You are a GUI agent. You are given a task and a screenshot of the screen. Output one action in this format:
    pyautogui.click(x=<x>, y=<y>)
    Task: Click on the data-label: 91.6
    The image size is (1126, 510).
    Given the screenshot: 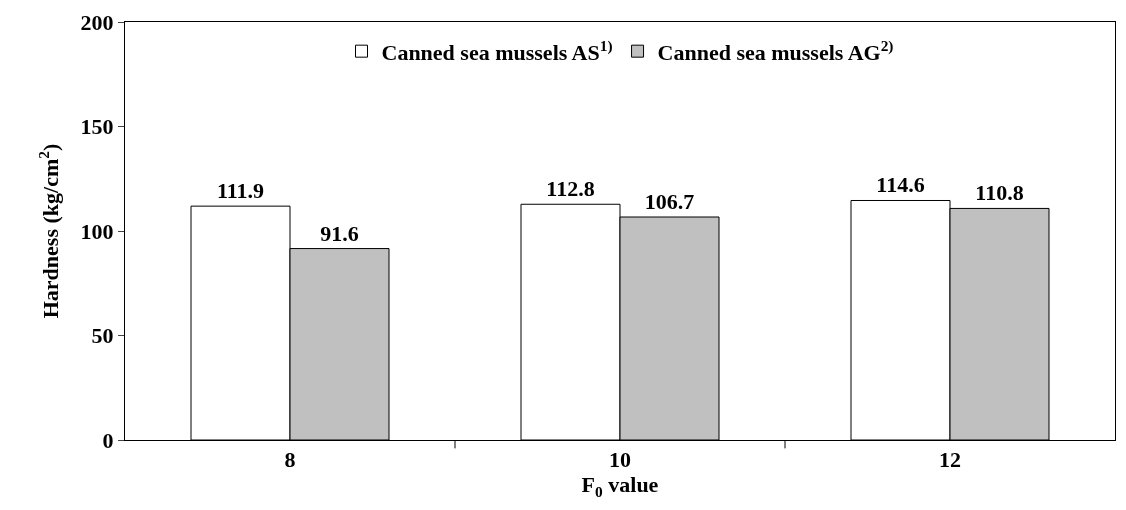 What is the action you would take?
    pyautogui.click(x=339, y=233)
    